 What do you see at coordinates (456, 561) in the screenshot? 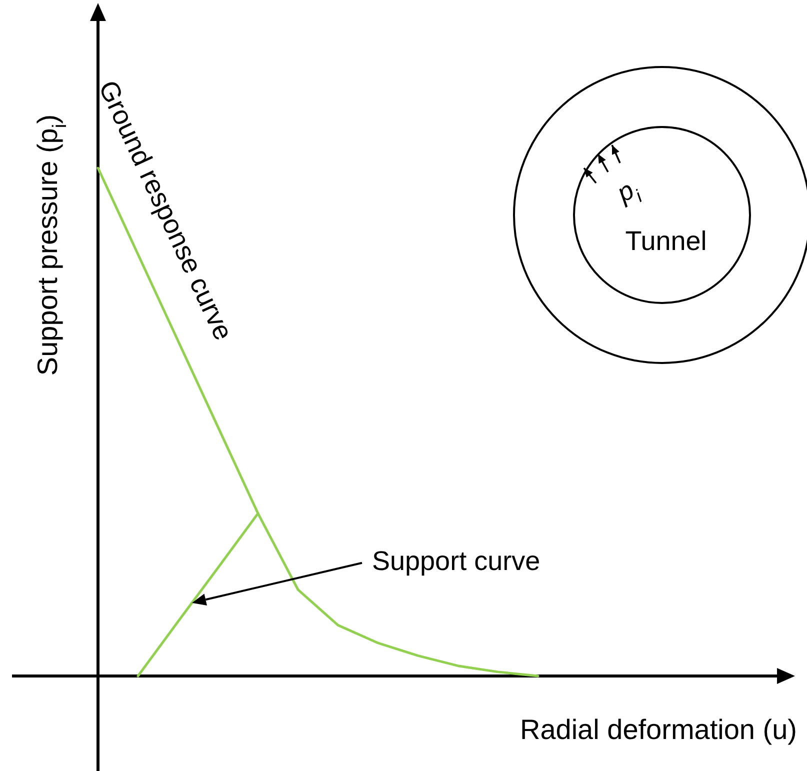
I see `text: Support curve` at bounding box center [456, 561].